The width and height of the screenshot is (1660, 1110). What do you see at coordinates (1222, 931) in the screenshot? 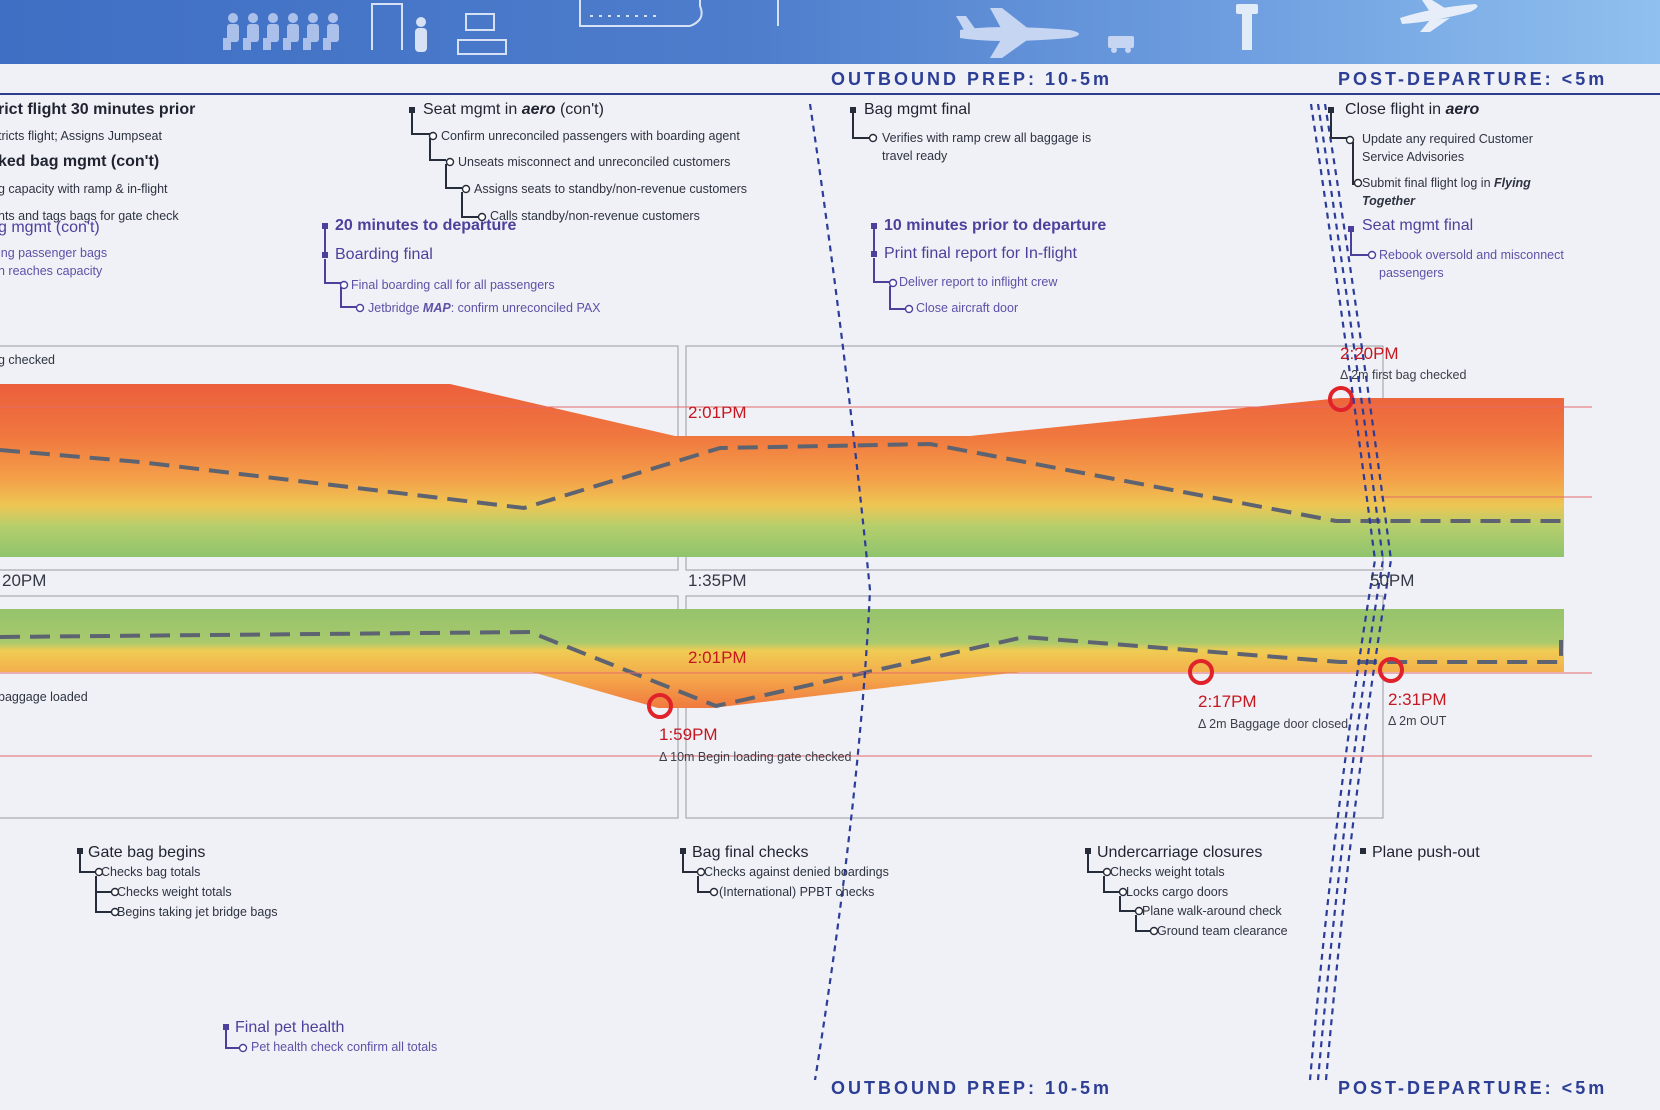
I see `task-ground-team-clearance: Ground team clearance` at bounding box center [1222, 931].